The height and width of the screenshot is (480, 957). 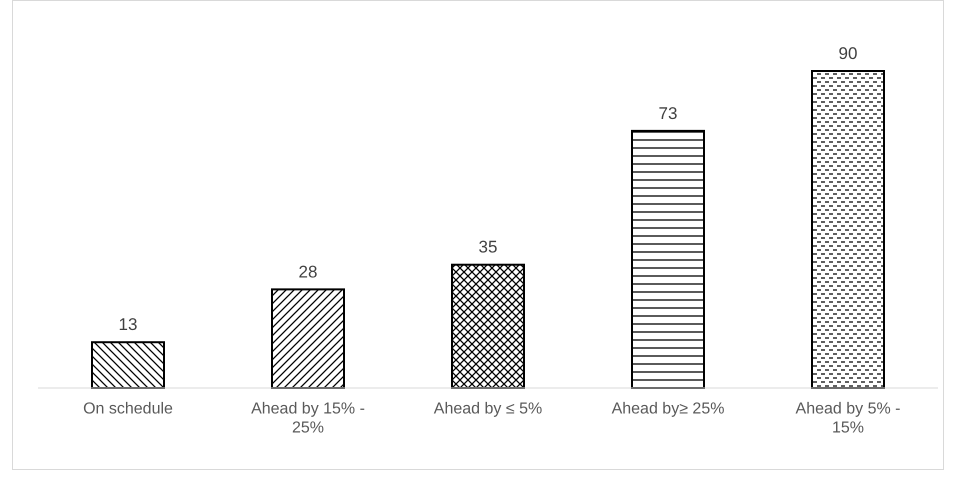 I want to click on x-tick-label: Ahead by≥ 25%, so click(x=668, y=409).